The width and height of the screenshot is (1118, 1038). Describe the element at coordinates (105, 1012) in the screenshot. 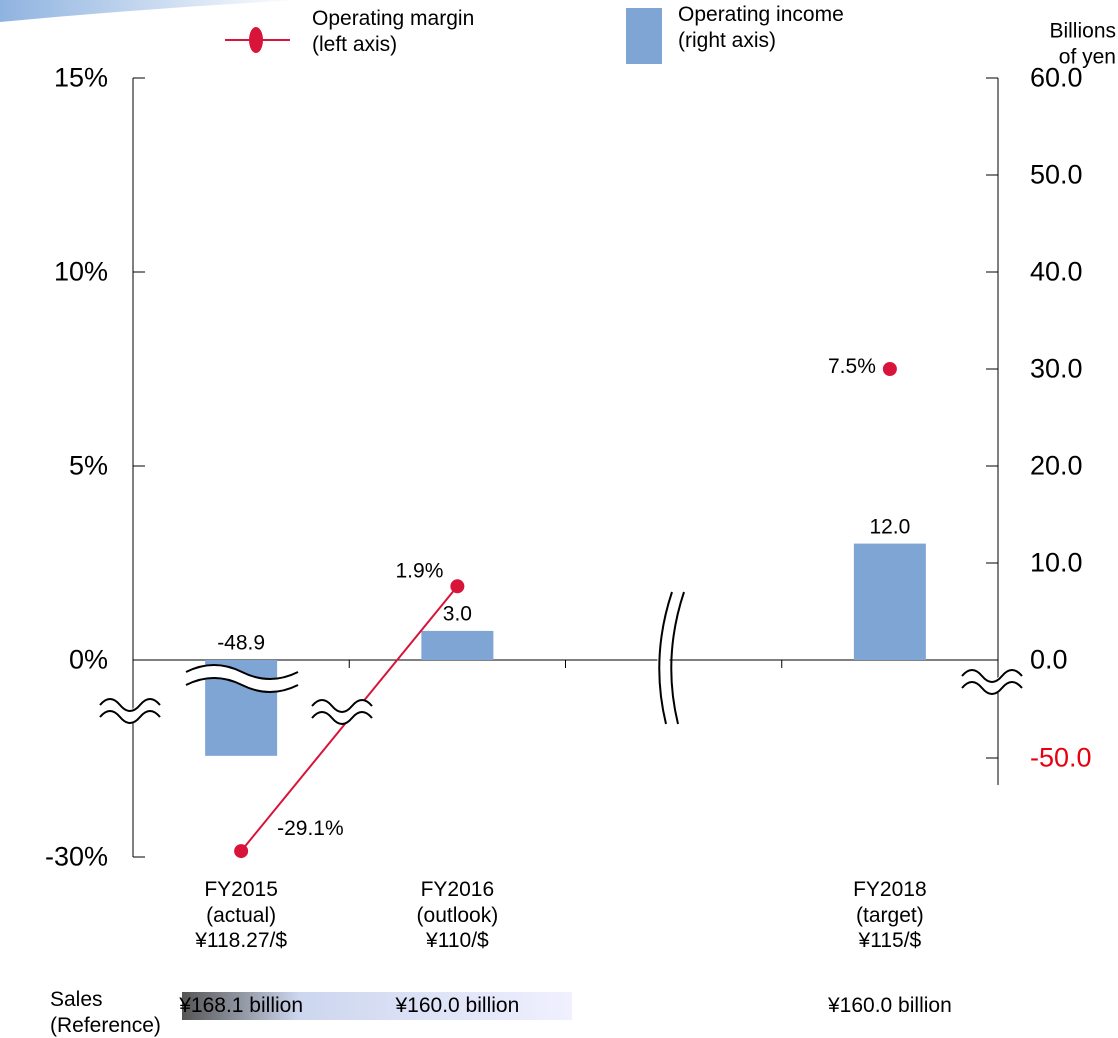

I see `sales-label: Sales (Reference)` at that location.